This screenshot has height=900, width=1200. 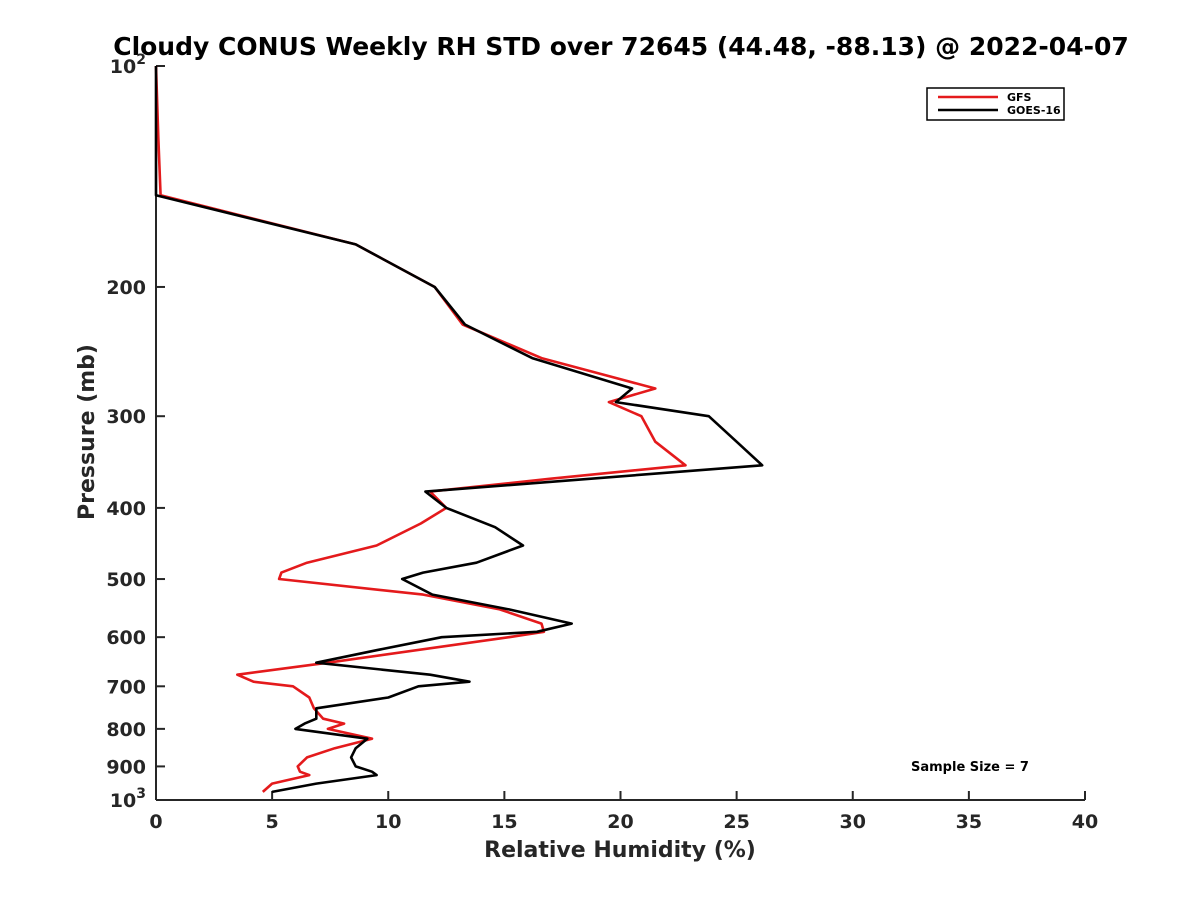 I want to click on y-tick-label: 700, so click(x=126, y=687).